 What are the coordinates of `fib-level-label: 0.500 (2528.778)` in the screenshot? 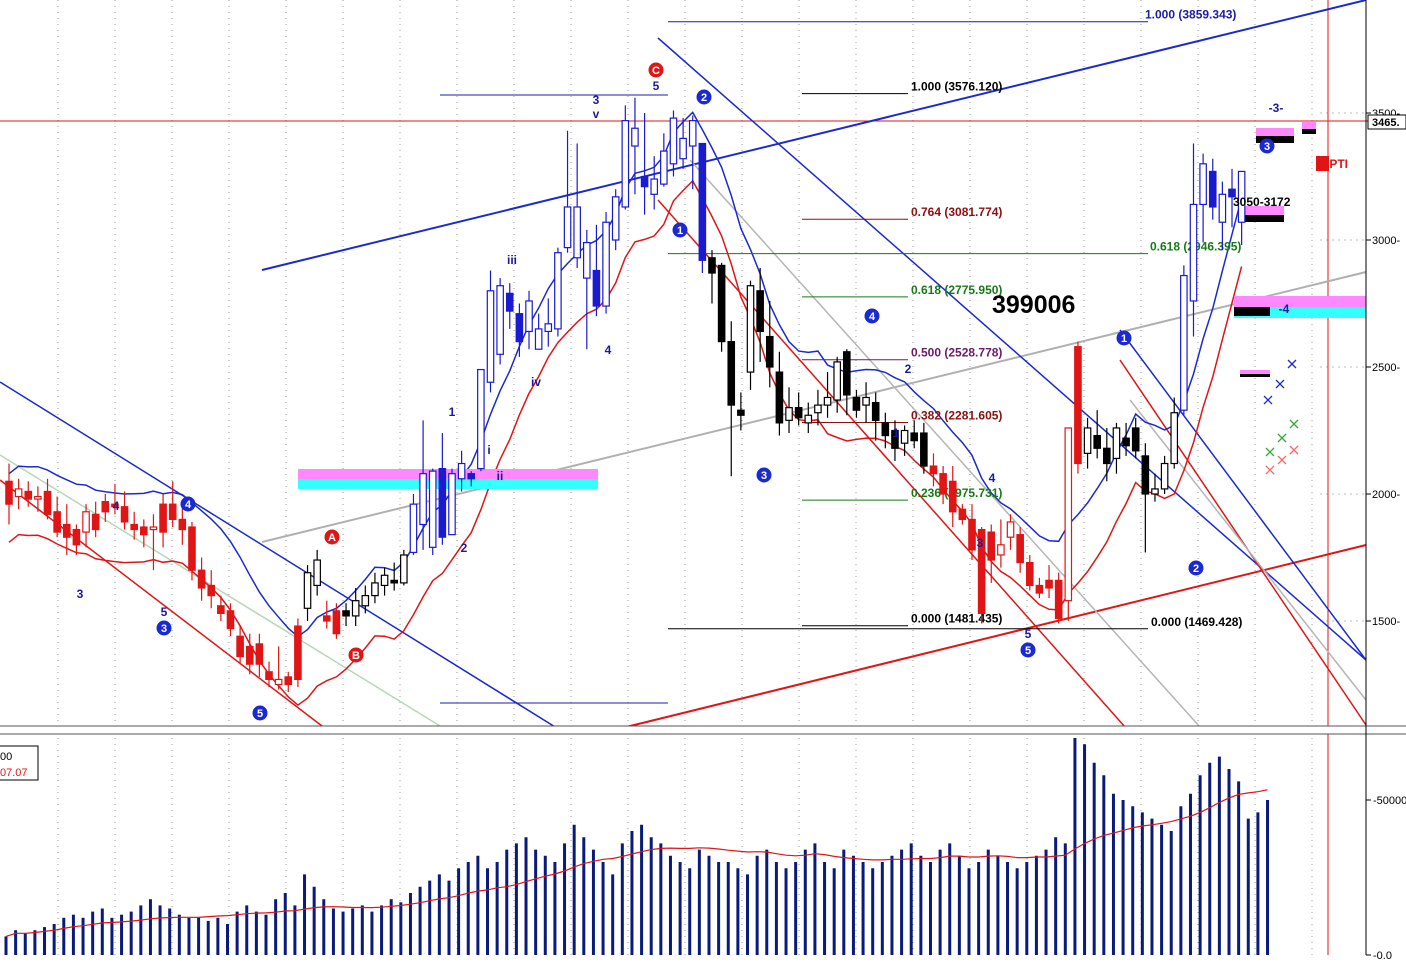 It's located at (956, 353).